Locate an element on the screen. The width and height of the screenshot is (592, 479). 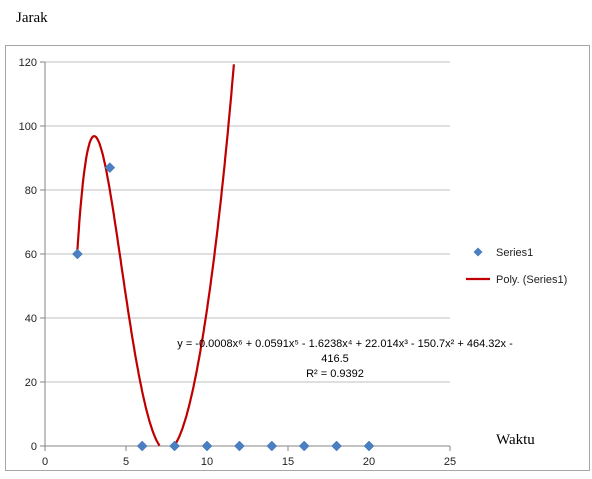
trendline-equation-line-2: 416.5 is located at coordinates (335, 359).